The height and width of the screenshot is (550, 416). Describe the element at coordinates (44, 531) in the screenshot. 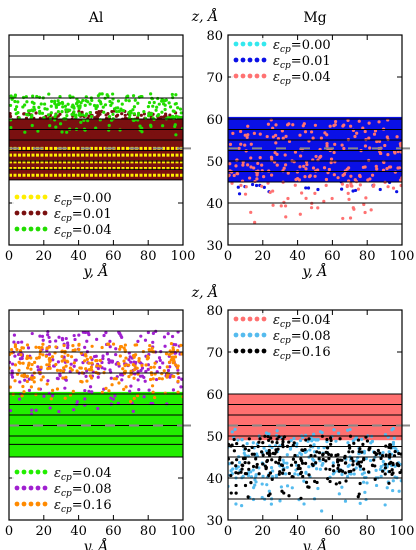

I see `x-tick-label: 20` at that location.